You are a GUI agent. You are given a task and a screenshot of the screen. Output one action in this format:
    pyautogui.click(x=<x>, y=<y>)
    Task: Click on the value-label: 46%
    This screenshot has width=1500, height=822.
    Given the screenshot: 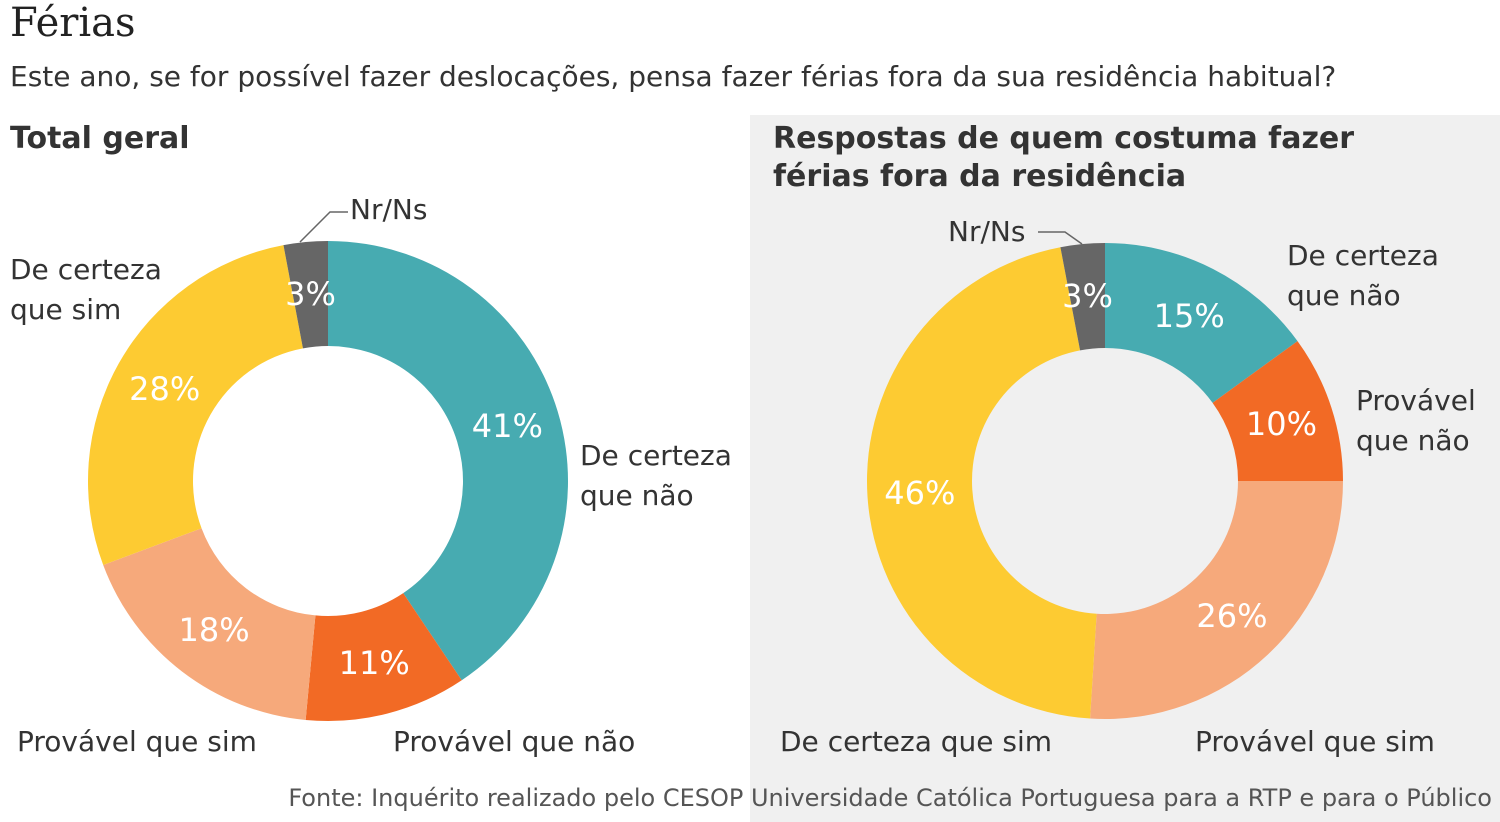 What is the action you would take?
    pyautogui.click(x=920, y=492)
    